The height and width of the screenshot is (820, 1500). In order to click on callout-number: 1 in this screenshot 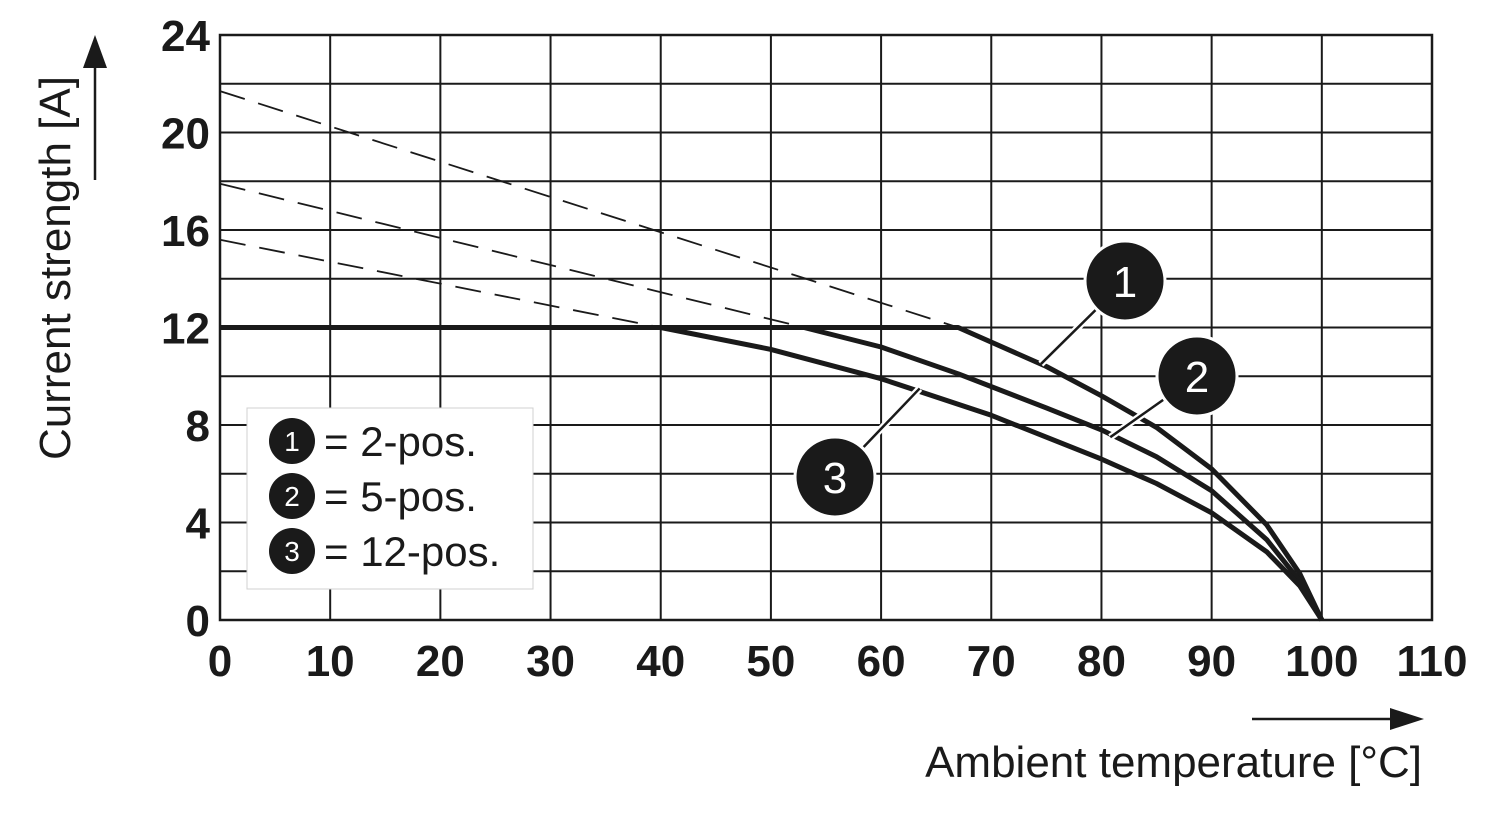, I will do `click(1125, 282)`.